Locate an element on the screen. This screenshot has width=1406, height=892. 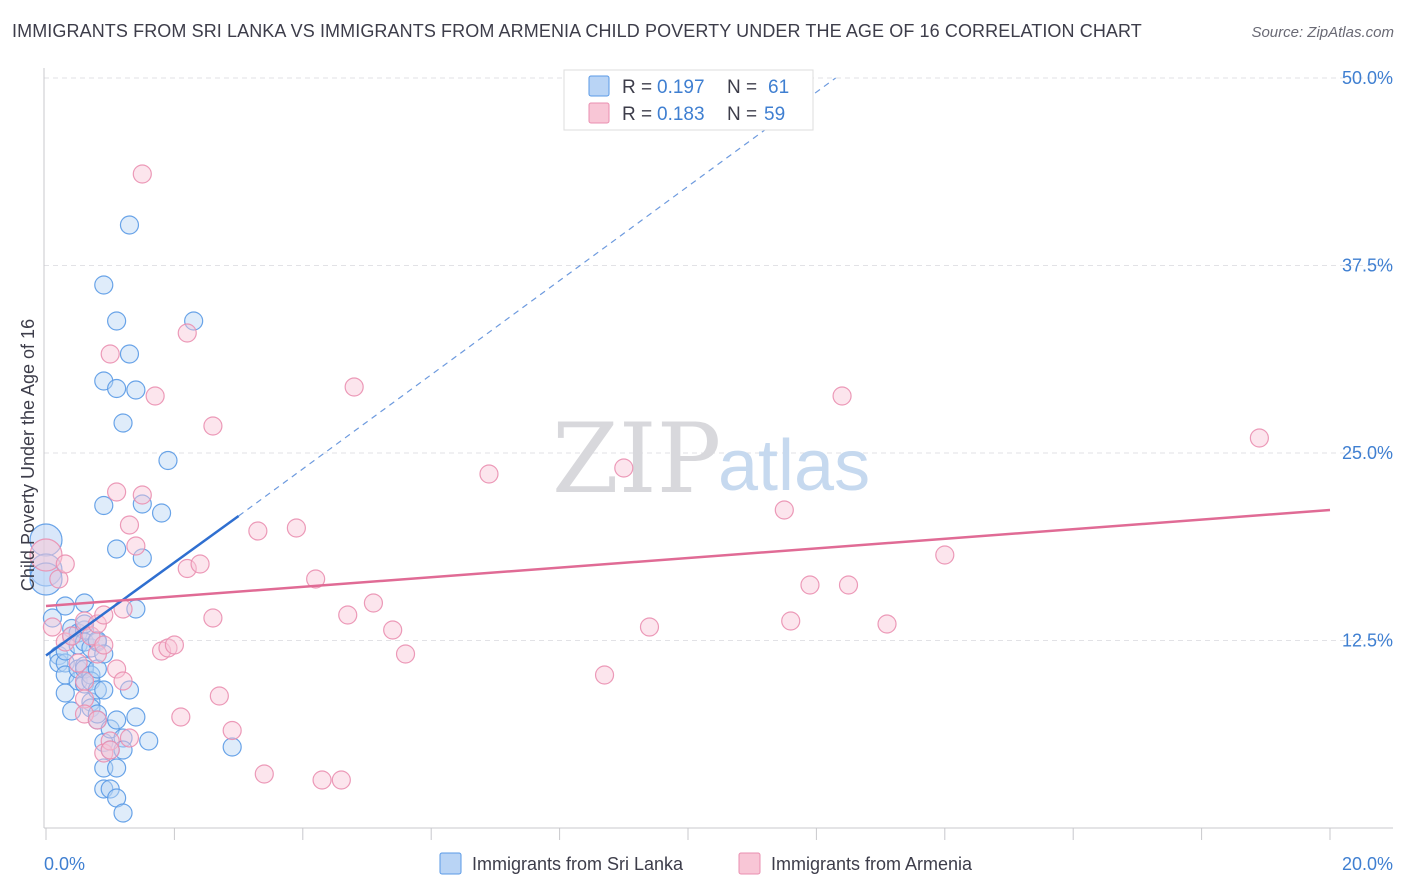
legend-r-value-armenia: 0.183 is located at coordinates (681, 114).